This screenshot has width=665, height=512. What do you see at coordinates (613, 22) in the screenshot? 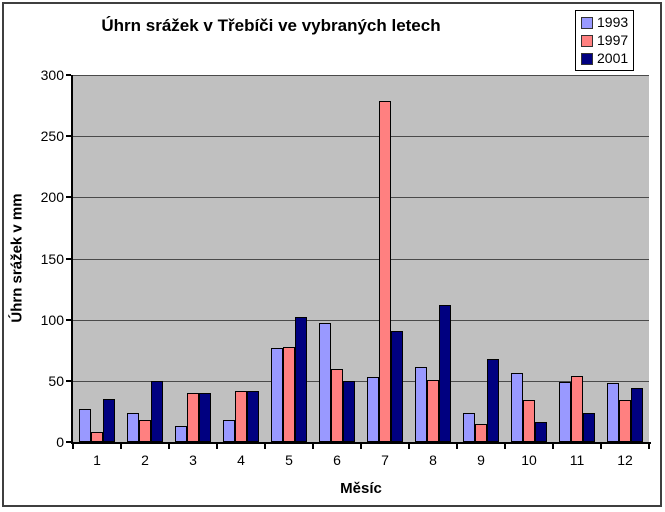
I see `legend-label-1993: 1993` at bounding box center [613, 22].